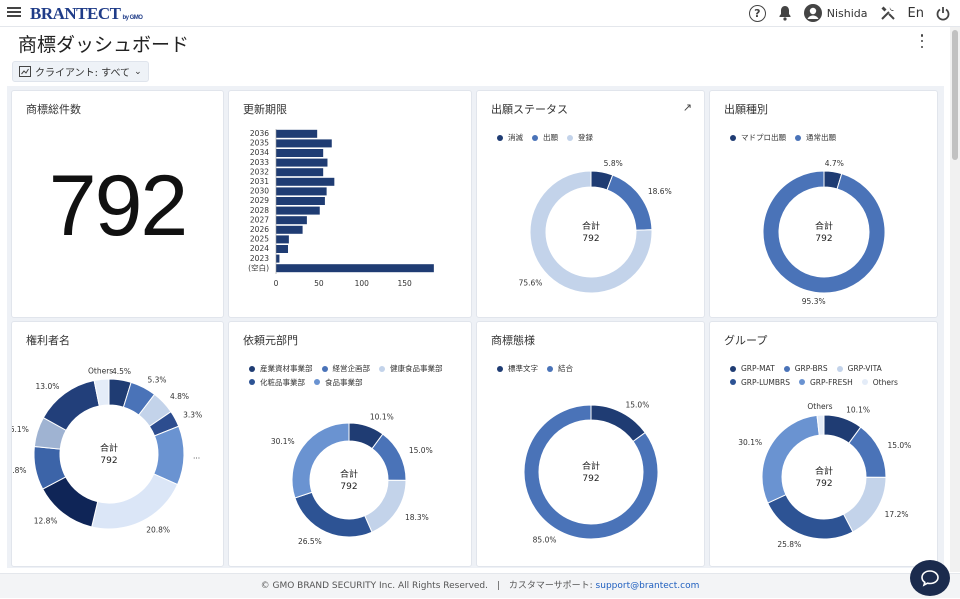 Image resolution: width=960 pixels, height=599 pixels. I want to click on legend-item: 産業資材事業部, so click(281, 368).